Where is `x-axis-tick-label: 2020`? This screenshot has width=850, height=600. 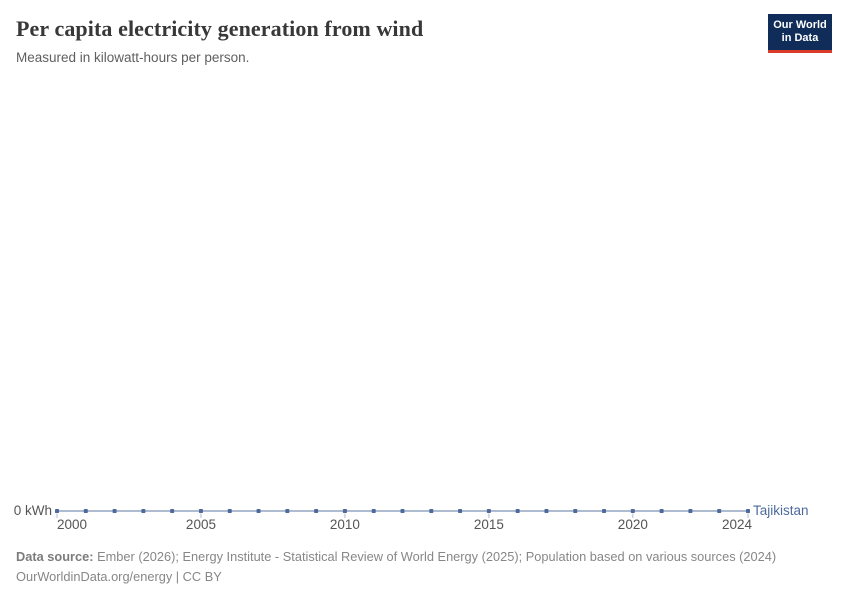
x-axis-tick-label: 2020 is located at coordinates (632, 524).